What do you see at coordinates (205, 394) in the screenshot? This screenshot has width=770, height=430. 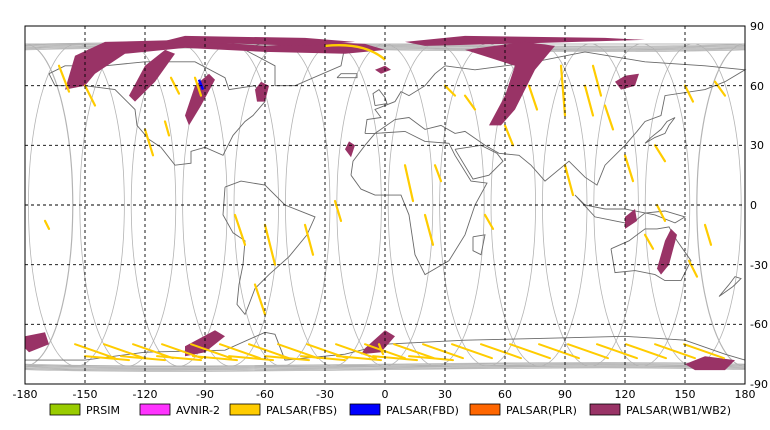 I see `lon-tick-label: -90` at bounding box center [205, 394].